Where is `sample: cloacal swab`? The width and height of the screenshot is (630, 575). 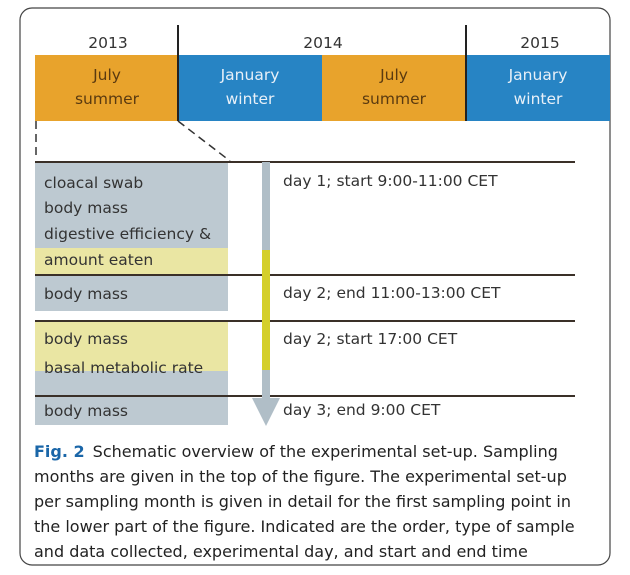
sample: cloacal swab is located at coordinates (93, 183).